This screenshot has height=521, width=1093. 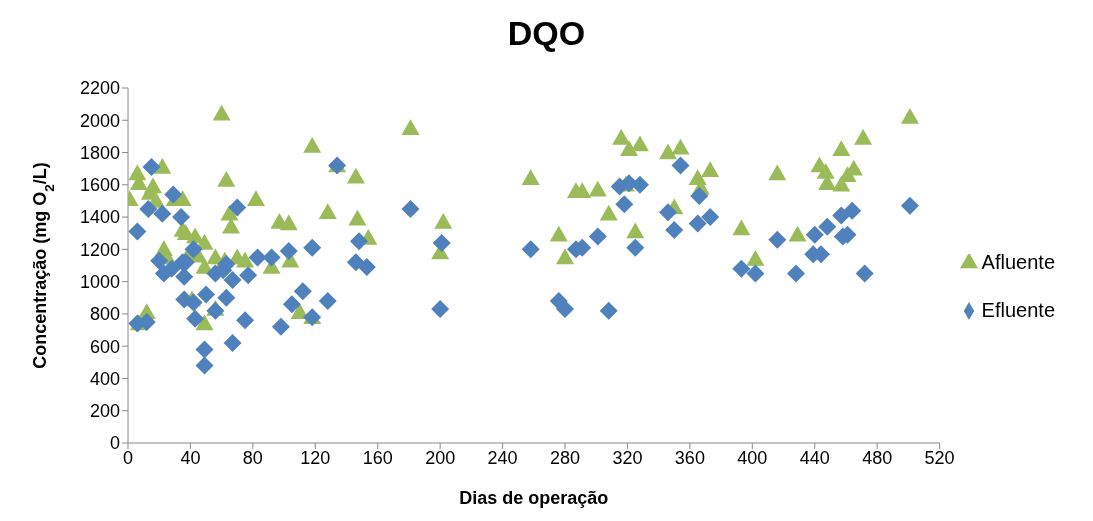 What do you see at coordinates (99, 152) in the screenshot?
I see `y-tick-label: 1800` at bounding box center [99, 152].